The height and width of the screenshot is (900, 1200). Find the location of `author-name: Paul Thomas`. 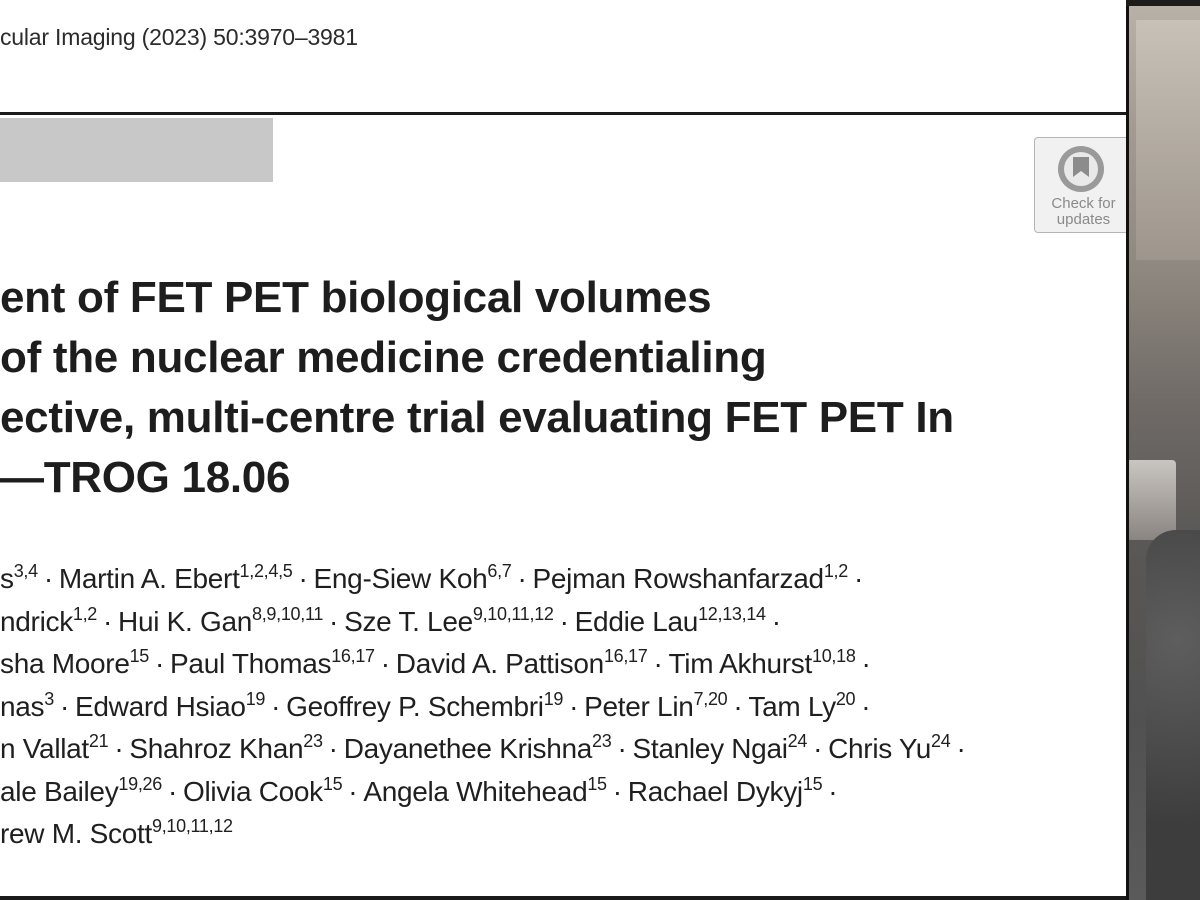

author-name: Paul Thomas is located at coordinates (251, 663).